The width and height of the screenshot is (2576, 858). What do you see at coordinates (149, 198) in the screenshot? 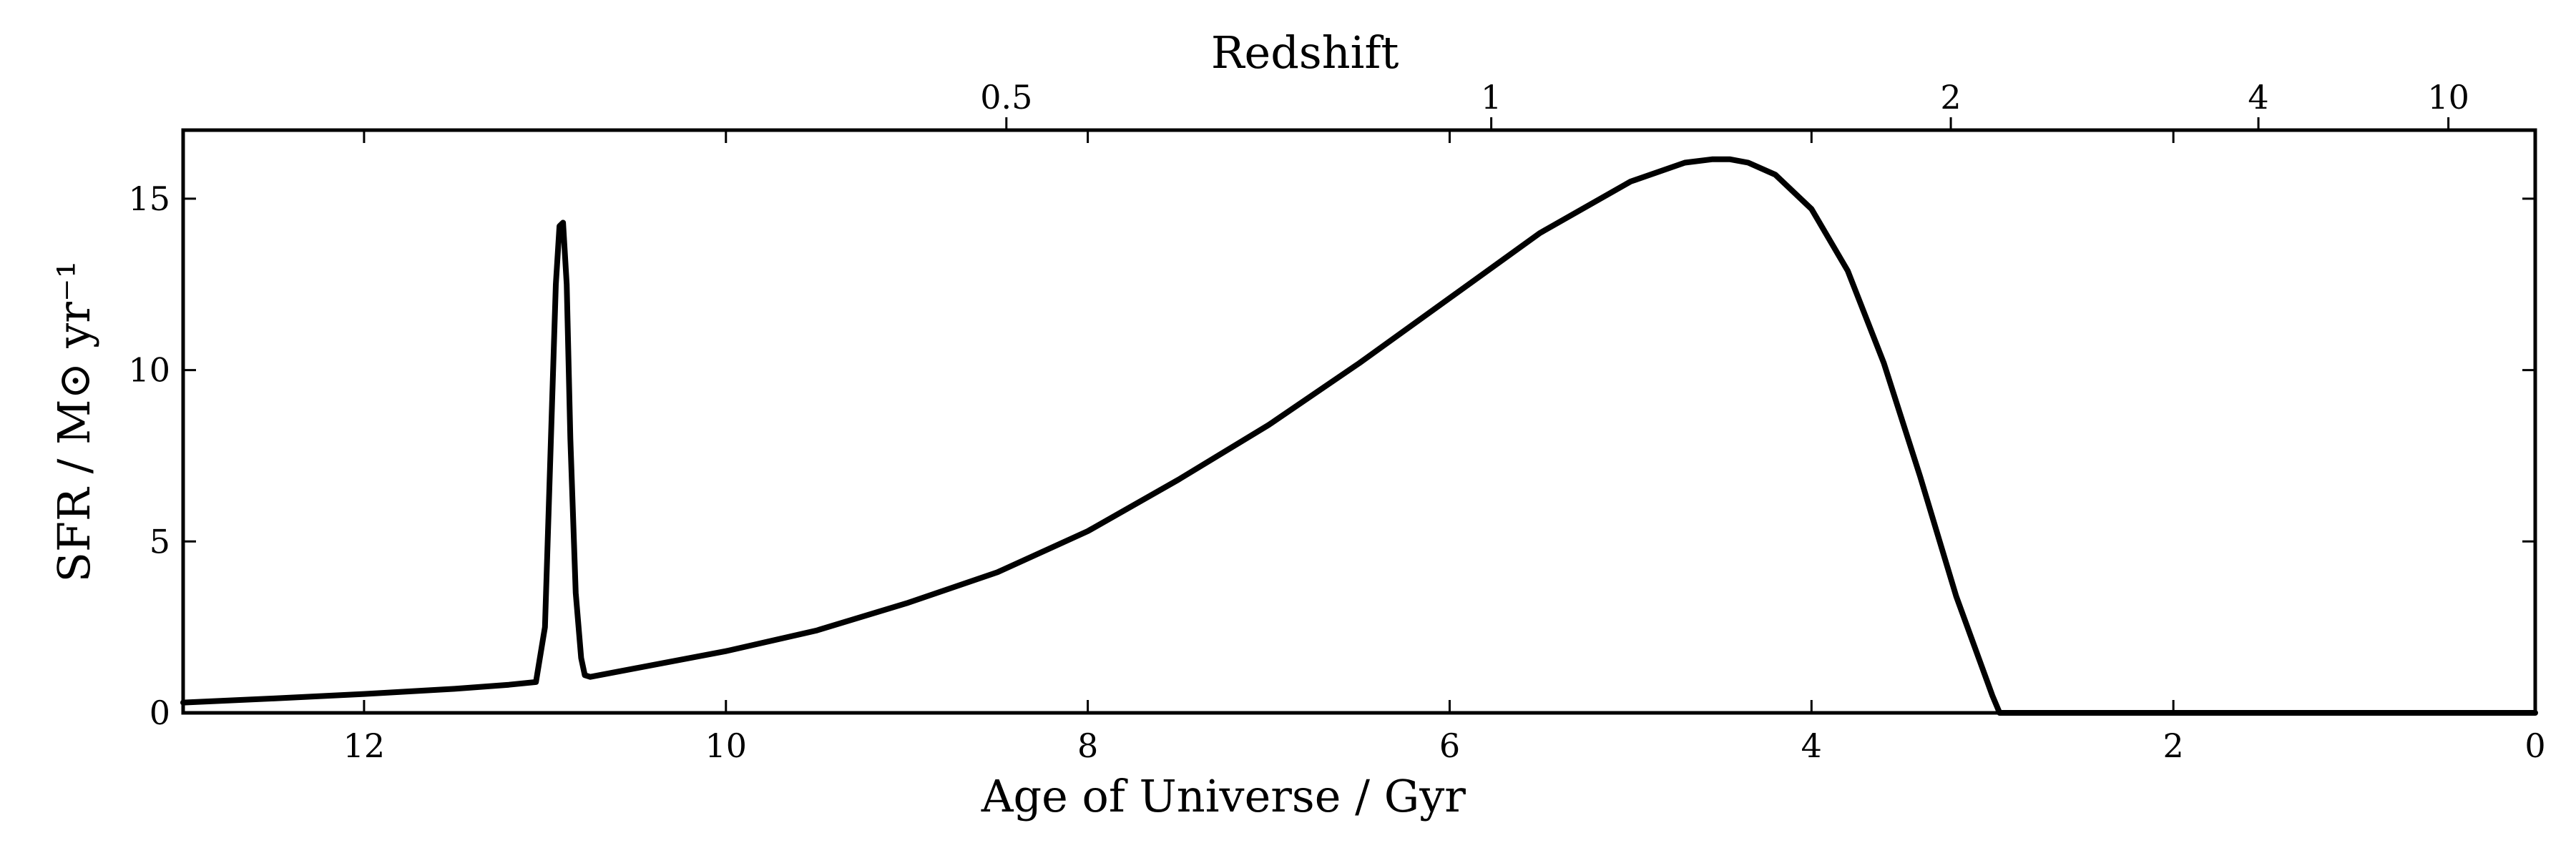
I see `y-tick-label: 15` at bounding box center [149, 198].